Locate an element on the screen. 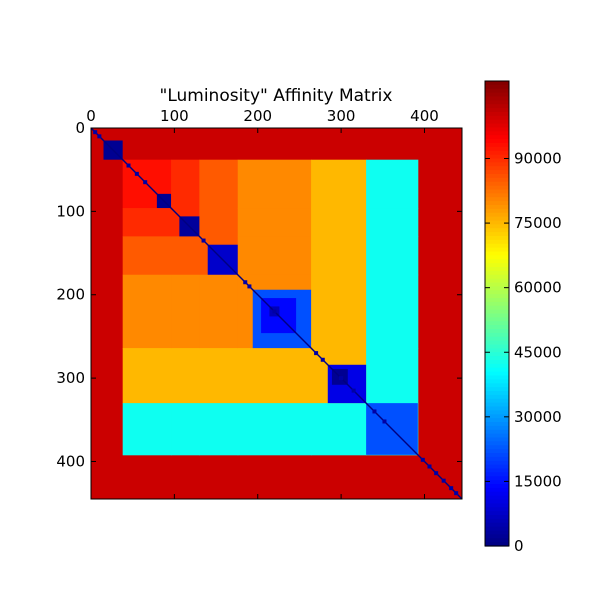 This screenshot has width=600, height=600. y-tick-label: 0 is located at coordinates (80, 128).